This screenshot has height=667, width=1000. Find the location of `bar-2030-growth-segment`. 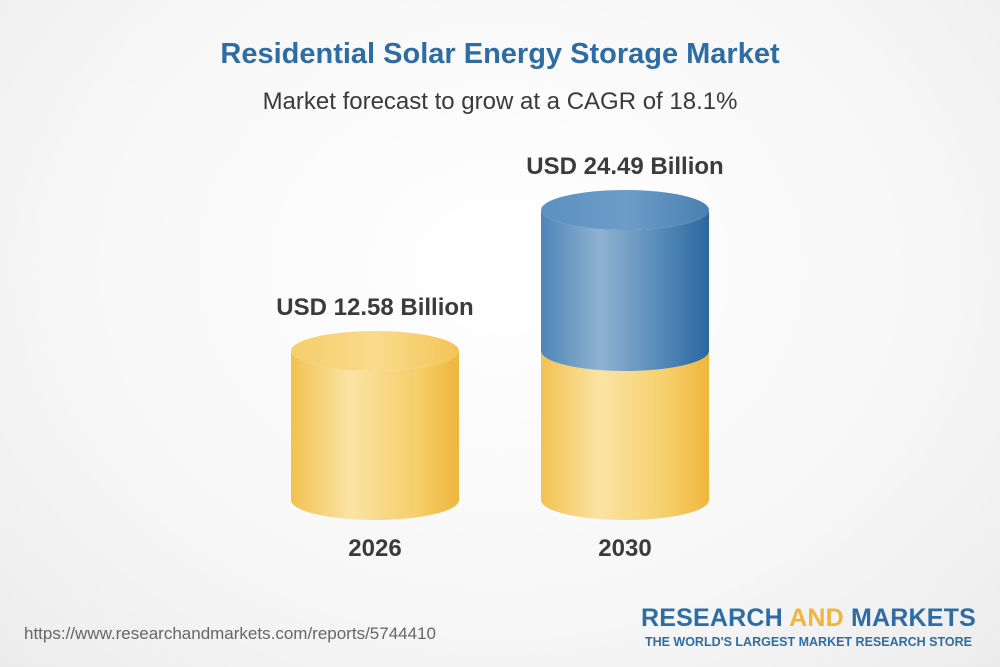

bar-2030-growth-segment is located at coordinates (625, 291).